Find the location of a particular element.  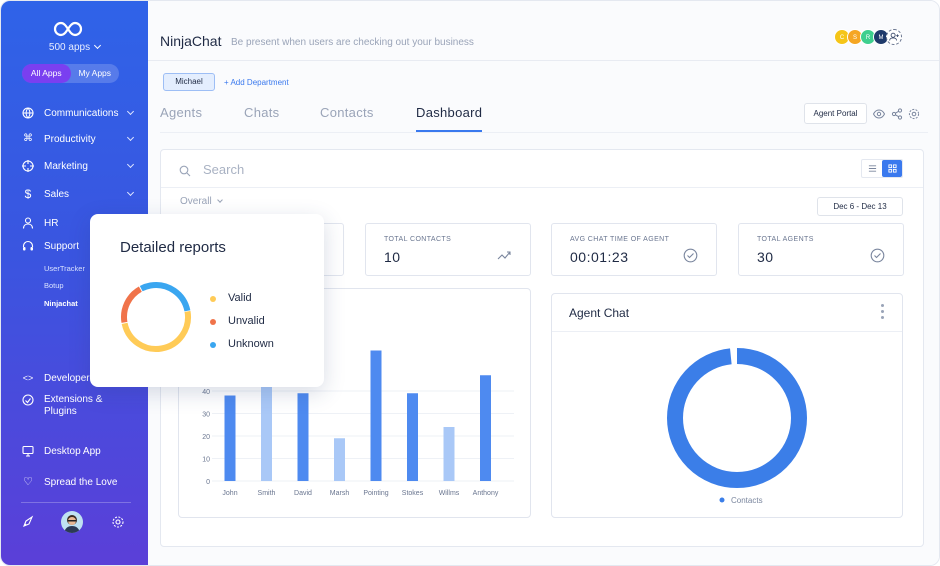

bar-smith is located at coordinates (266, 429).